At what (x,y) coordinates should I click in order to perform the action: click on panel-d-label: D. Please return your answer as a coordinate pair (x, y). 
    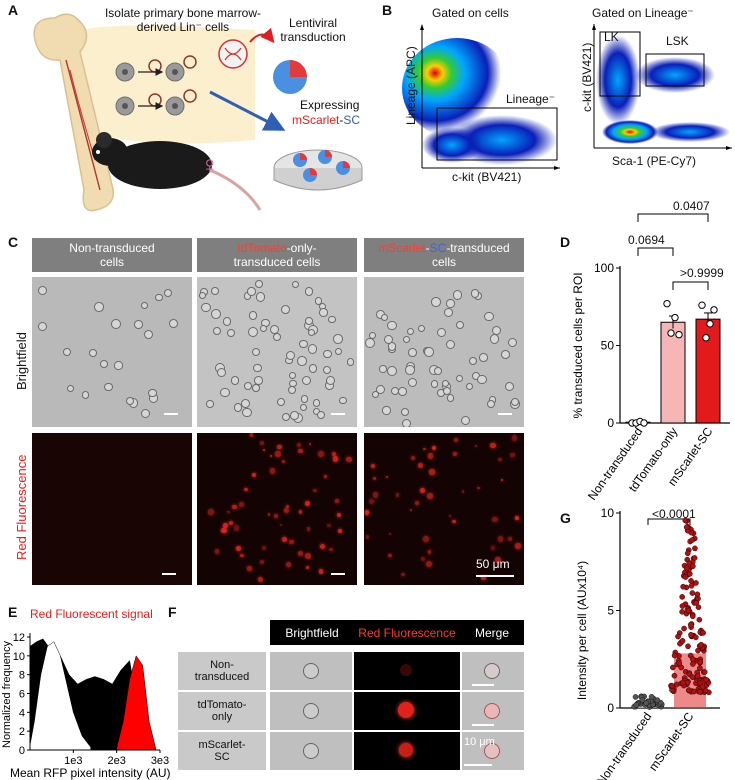
    Looking at the image, I should click on (565, 242).